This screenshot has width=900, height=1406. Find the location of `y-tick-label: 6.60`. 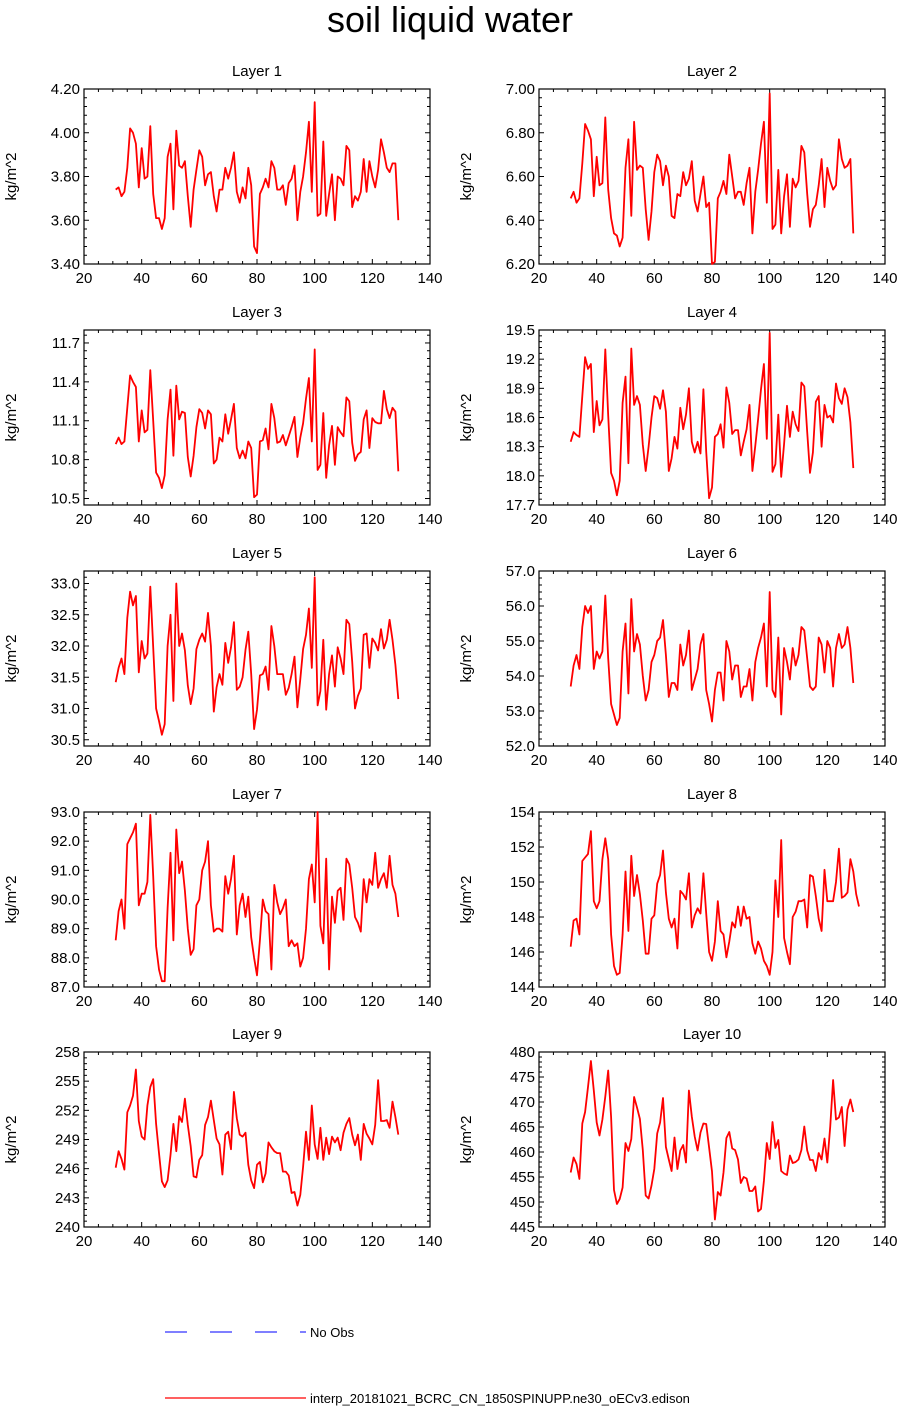

y-tick-label: 6.60 is located at coordinates (520, 177).